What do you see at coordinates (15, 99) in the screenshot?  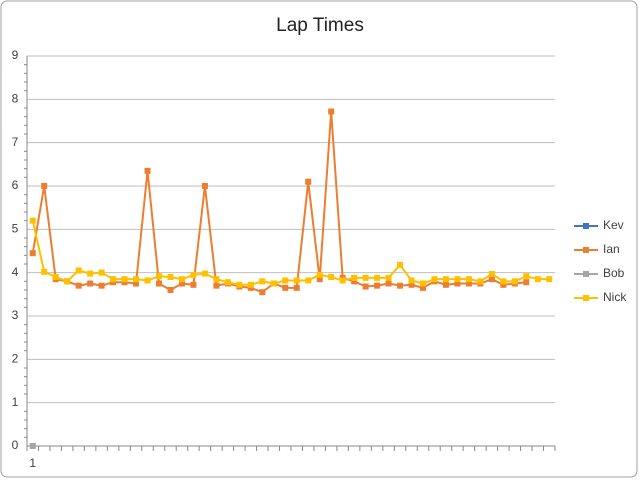 I see `y-tick-label: 8` at bounding box center [15, 99].